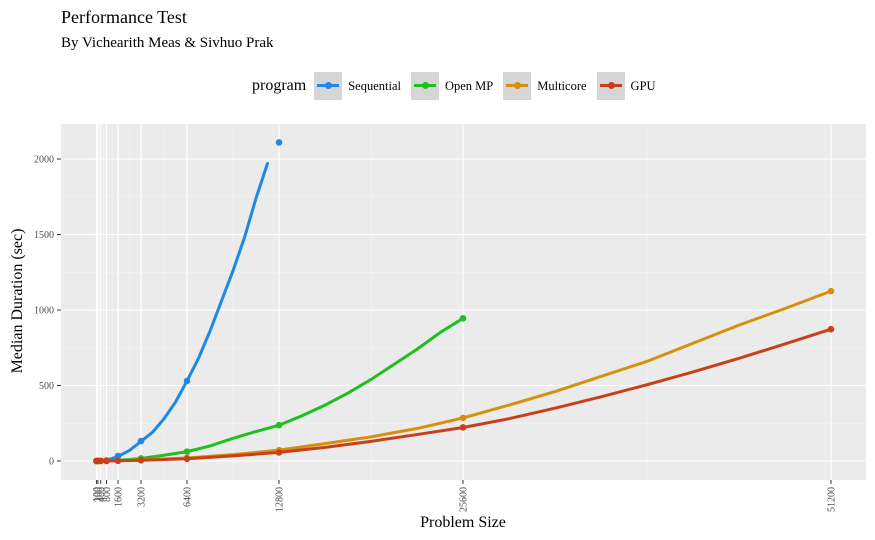 The image size is (875, 540). Describe the element at coordinates (181, 312) in the screenshot. I see `series-line-sequential` at that location.